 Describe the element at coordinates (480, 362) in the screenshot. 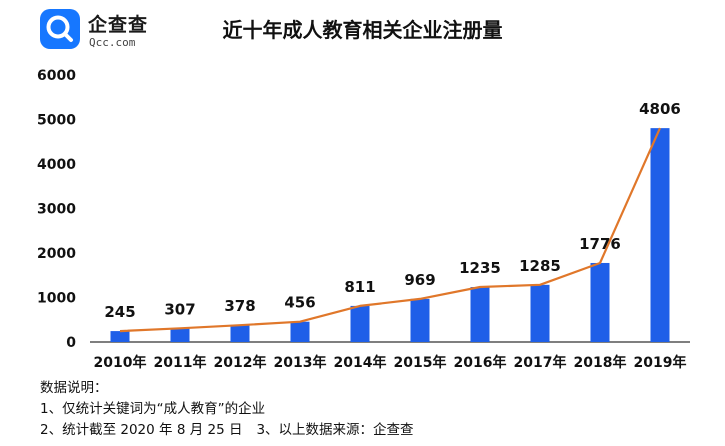

I see `x-tick-label: 2016年` at that location.